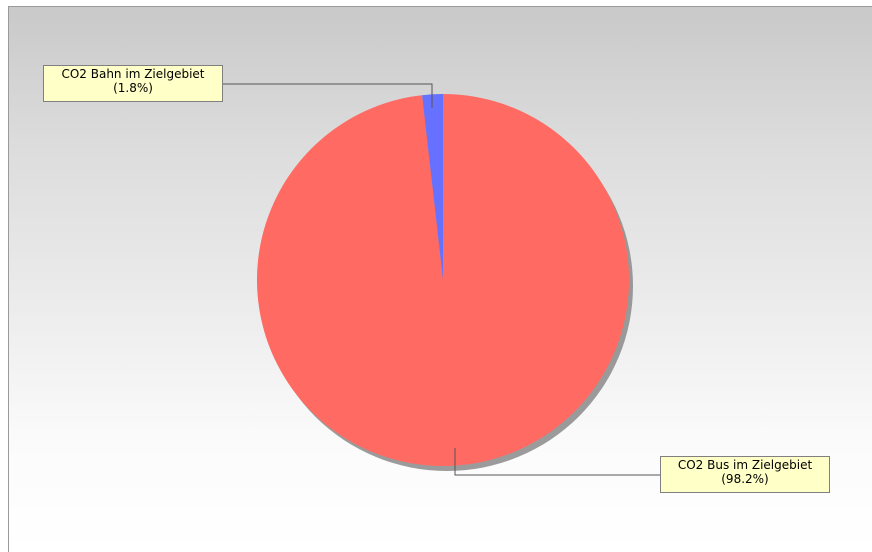 The image size is (872, 552). I want to click on slice-label-bahn: CO2 Bahn im Zielgebiet (1.8%), so click(133, 83).